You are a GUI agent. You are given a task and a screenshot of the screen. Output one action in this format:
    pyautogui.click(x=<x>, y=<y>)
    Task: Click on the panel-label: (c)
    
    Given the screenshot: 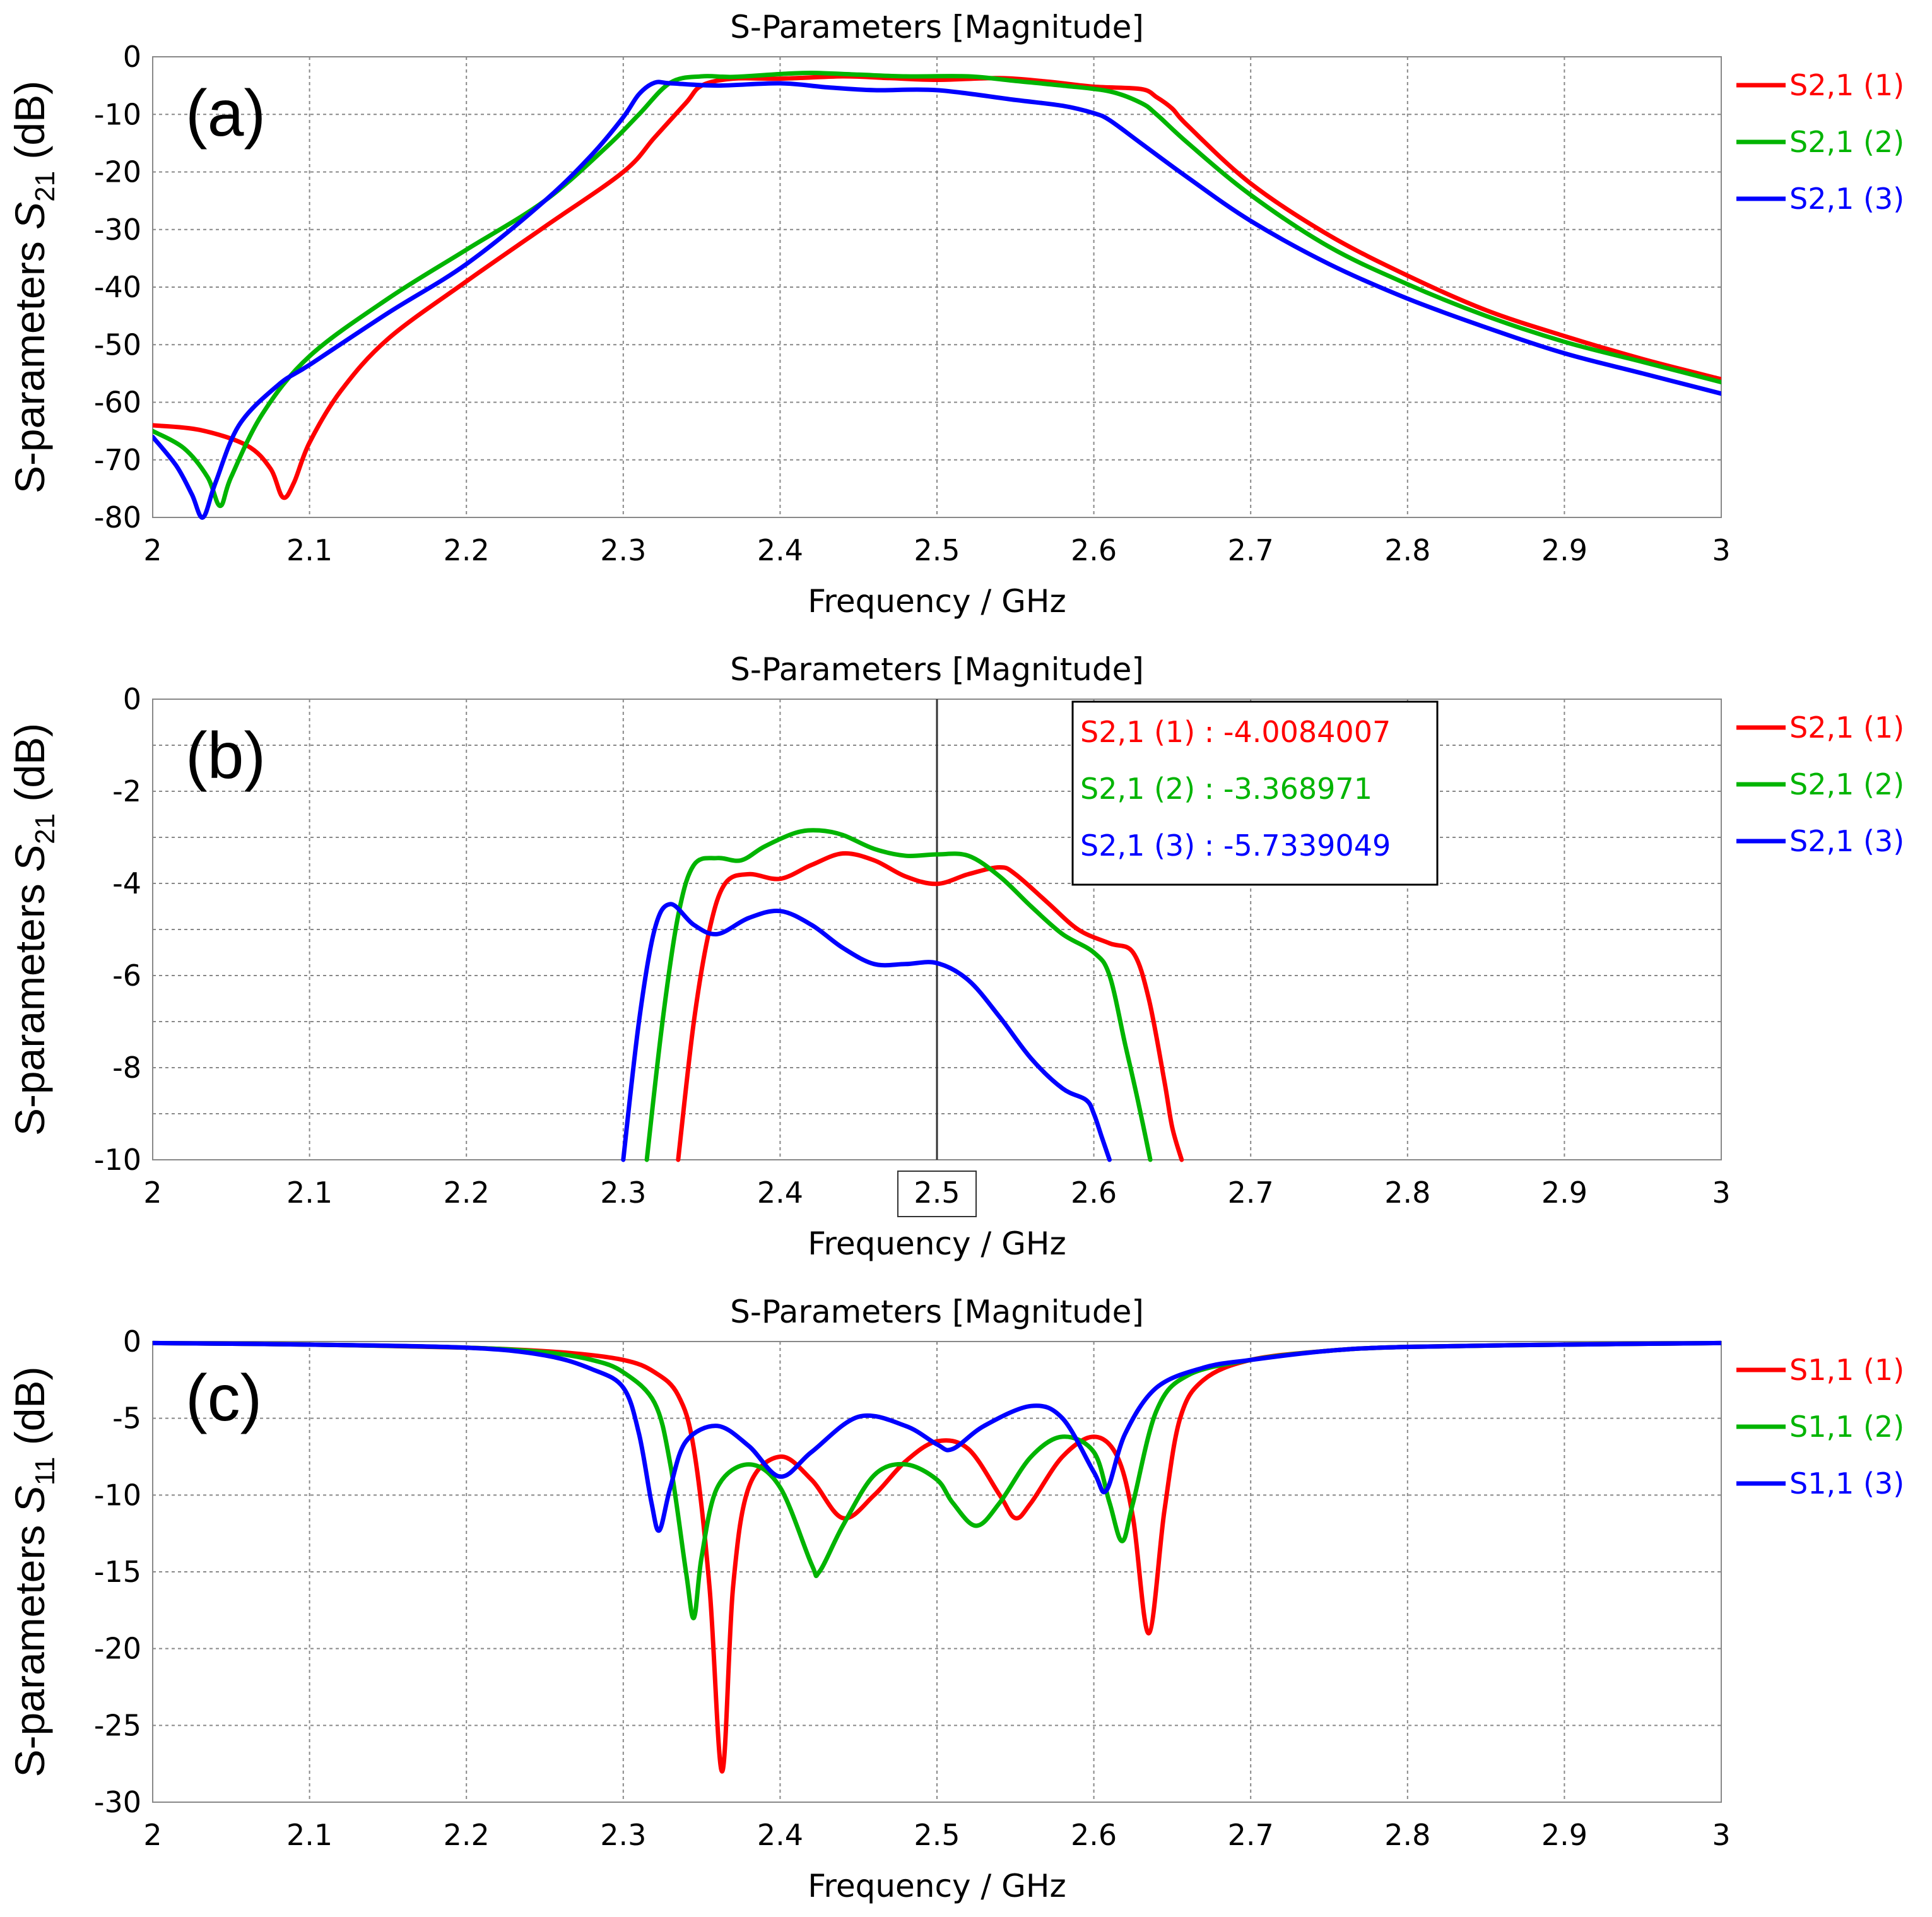 What is the action you would take?
    pyautogui.click(x=224, y=1398)
    